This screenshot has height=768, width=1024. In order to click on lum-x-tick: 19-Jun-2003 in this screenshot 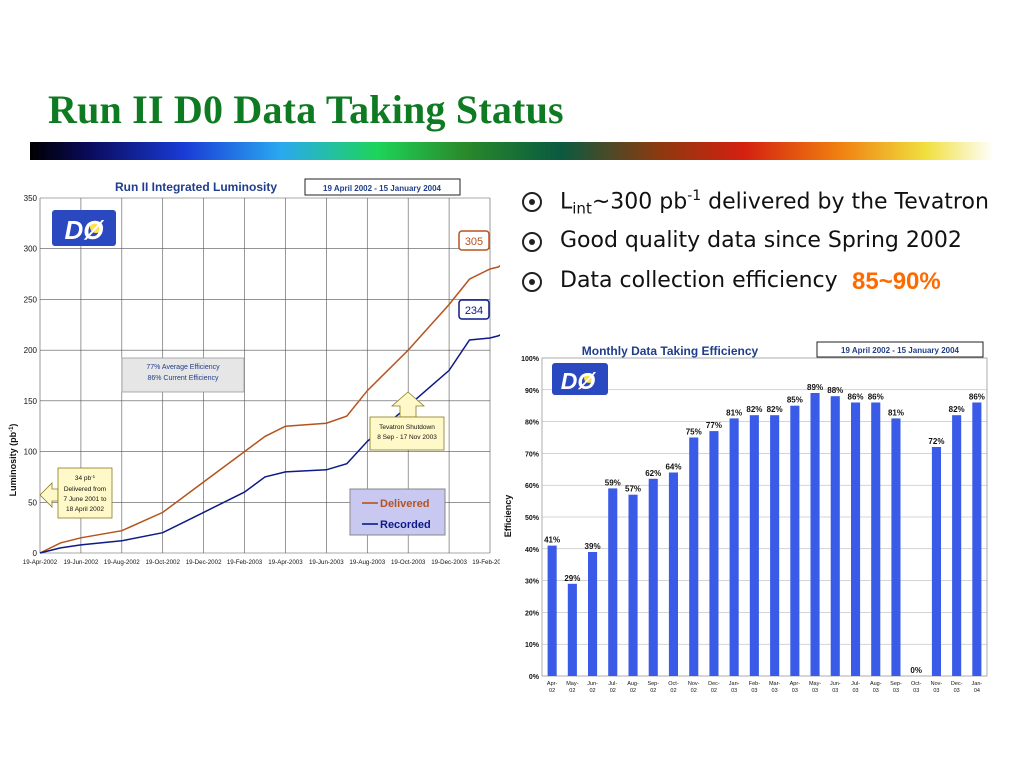, I will do `click(326, 562)`.